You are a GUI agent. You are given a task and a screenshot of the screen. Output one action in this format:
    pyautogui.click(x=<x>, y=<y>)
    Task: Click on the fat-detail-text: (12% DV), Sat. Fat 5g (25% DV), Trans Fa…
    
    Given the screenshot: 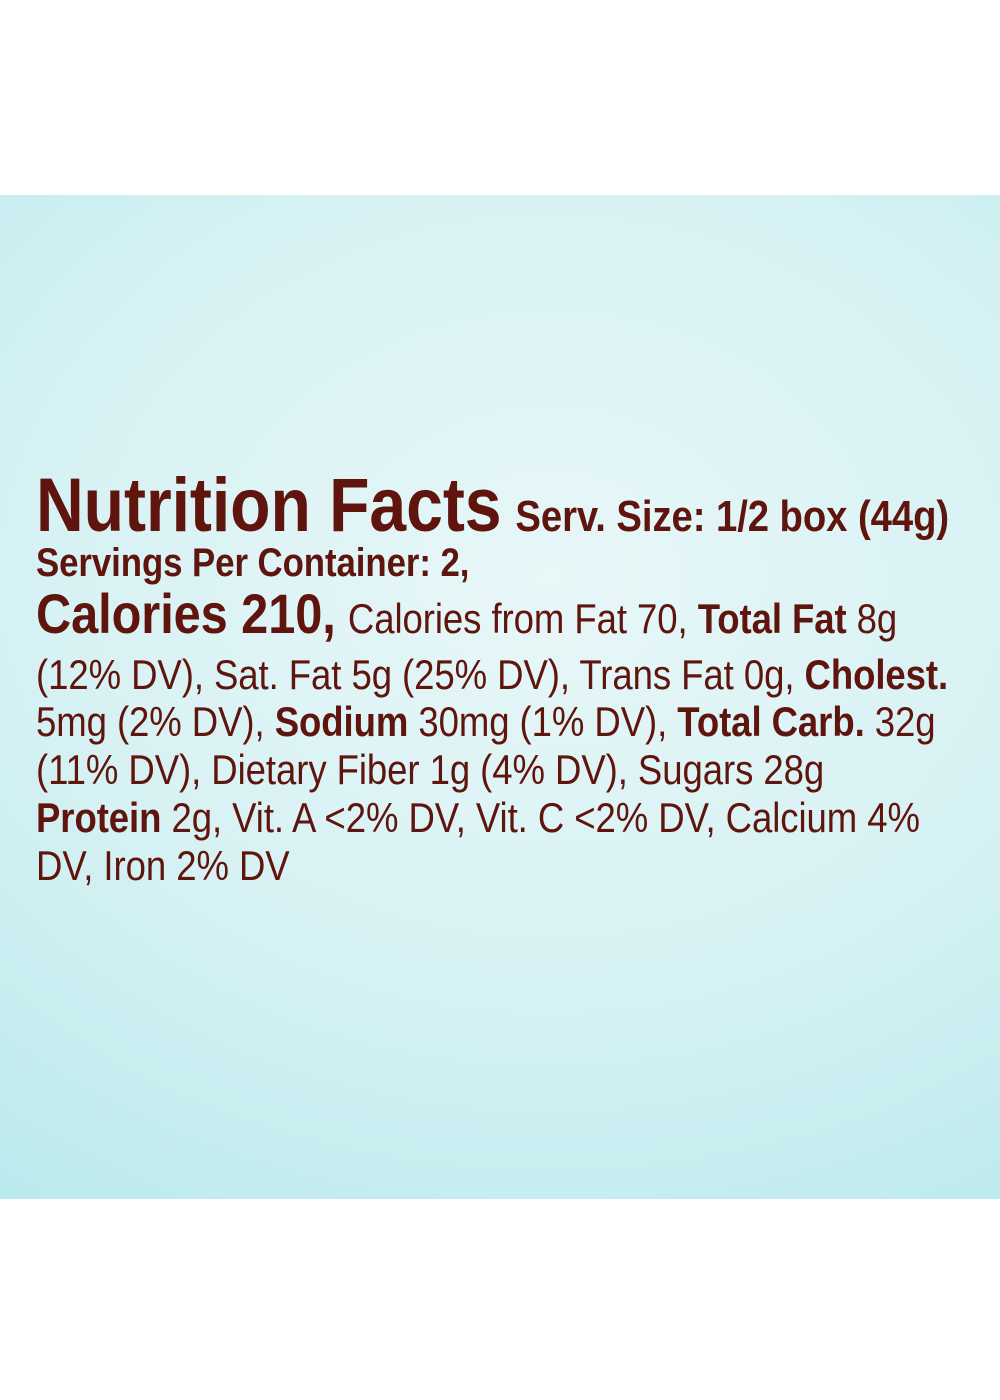 What is the action you would take?
    pyautogui.click(x=420, y=674)
    